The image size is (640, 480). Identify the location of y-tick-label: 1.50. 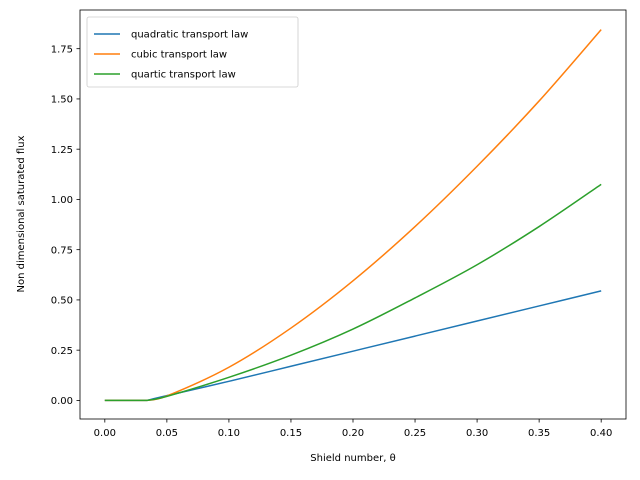
(62, 100).